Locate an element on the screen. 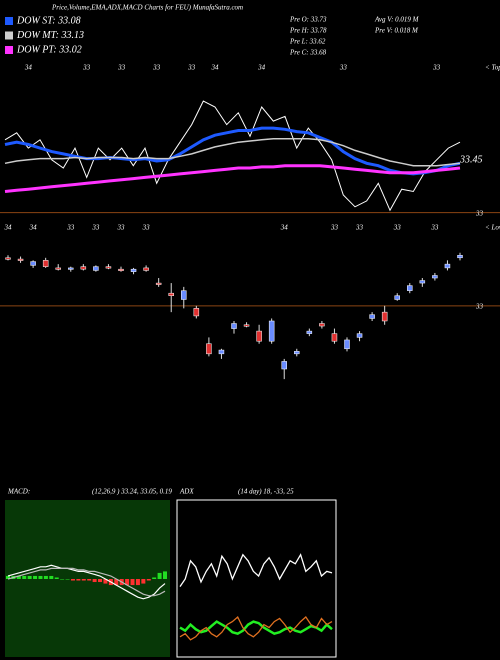 The height and width of the screenshot is (660, 500). info-text: Pre V: 0.018 M is located at coordinates (396, 31).